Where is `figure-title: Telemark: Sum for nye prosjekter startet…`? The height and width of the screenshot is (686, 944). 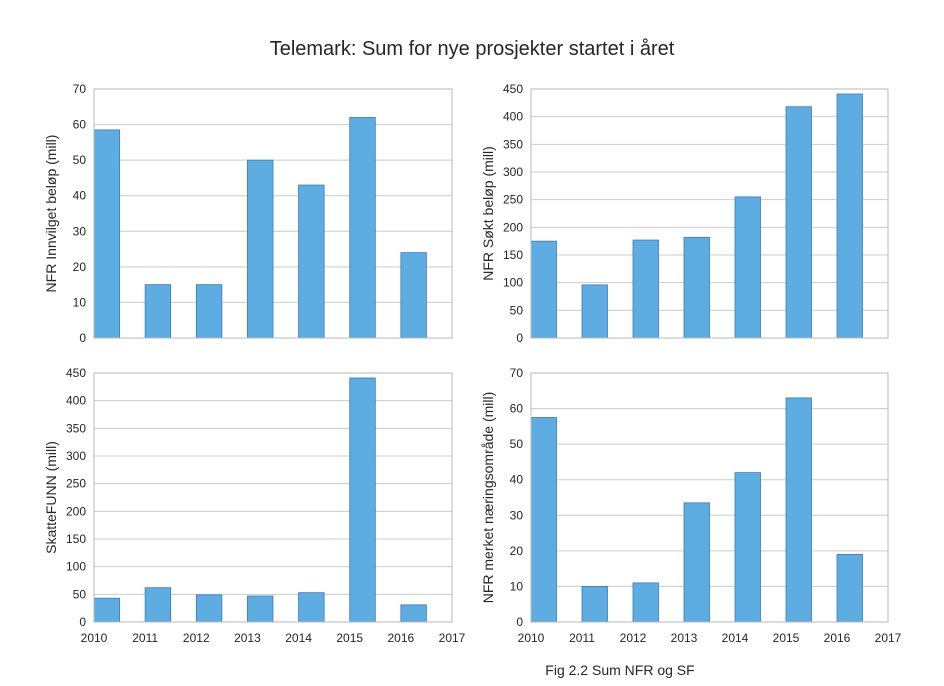 figure-title: Telemark: Sum for nye prosjekter startet… is located at coordinates (472, 49).